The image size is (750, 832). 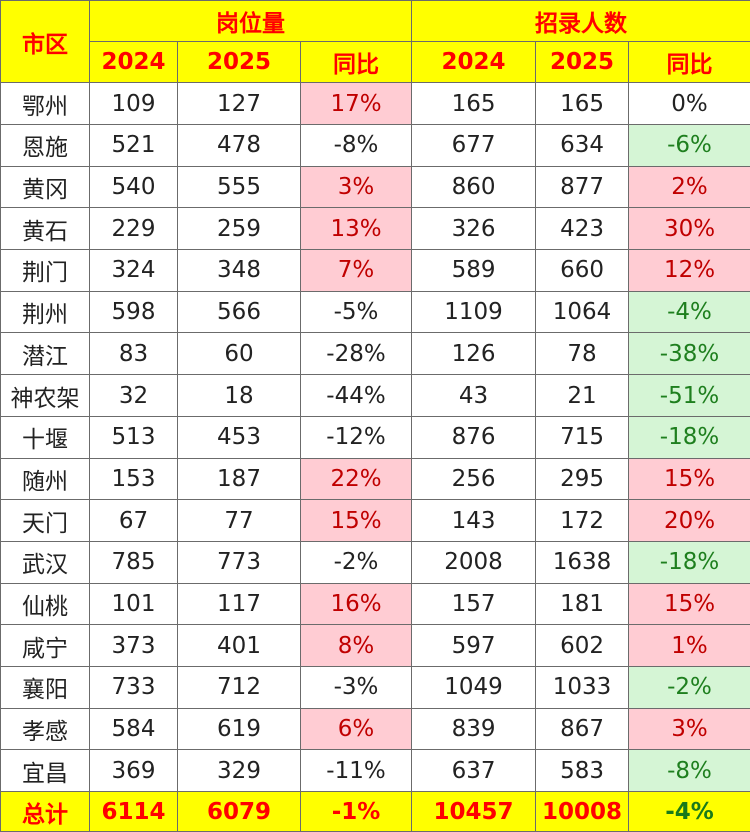 What do you see at coordinates (239, 687) in the screenshot?
I see `positions-2025-cell: 712` at bounding box center [239, 687].